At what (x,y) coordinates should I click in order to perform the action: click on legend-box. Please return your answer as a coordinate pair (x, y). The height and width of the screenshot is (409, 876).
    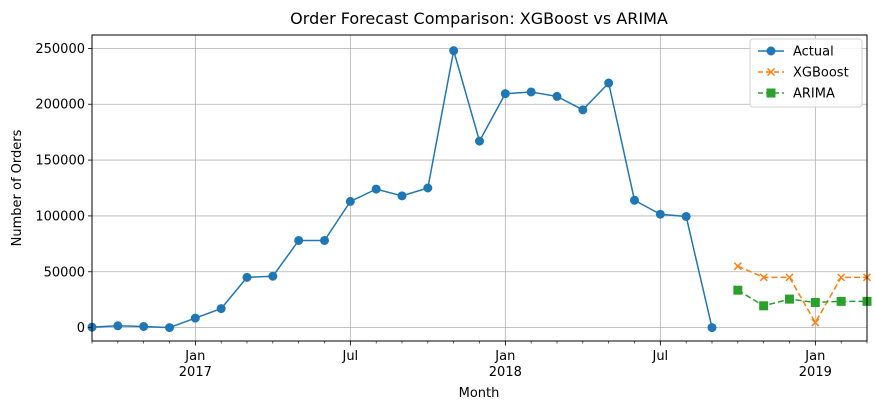
    Looking at the image, I should click on (806, 73).